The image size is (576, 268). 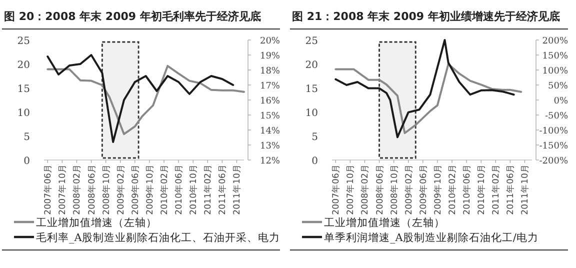 I want to click on y2-tick-label: 20%, so click(x=270, y=41).